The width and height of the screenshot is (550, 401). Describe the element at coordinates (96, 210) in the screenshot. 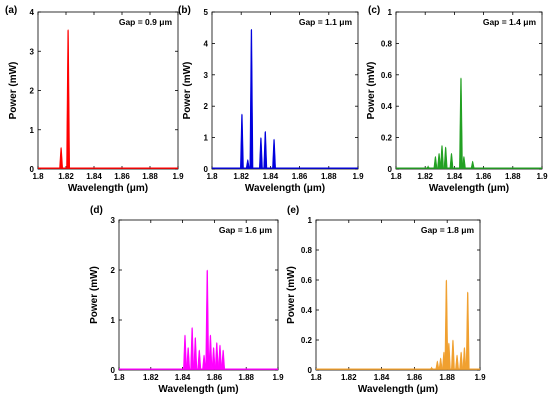

I see `panel-label: (d)` at that location.